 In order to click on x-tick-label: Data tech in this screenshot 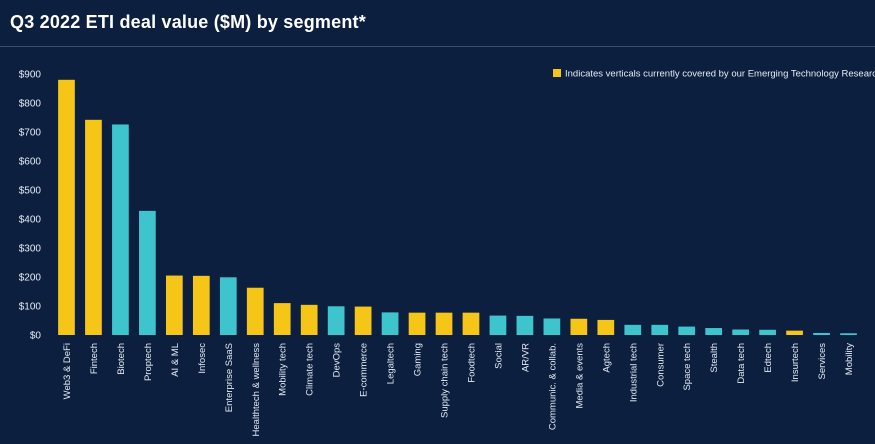, I will do `click(741, 363)`.